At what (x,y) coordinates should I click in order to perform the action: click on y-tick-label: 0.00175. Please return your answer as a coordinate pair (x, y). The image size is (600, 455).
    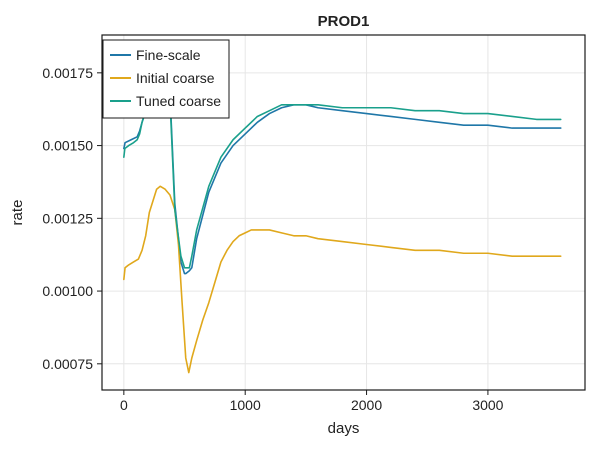
    Looking at the image, I should click on (67, 73).